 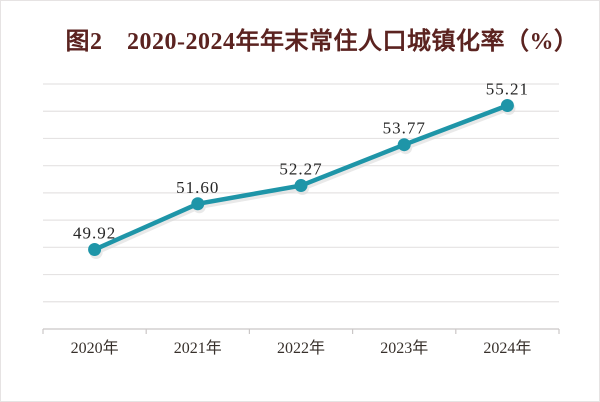 I want to click on x-axis-label: 2022年, so click(x=301, y=348).